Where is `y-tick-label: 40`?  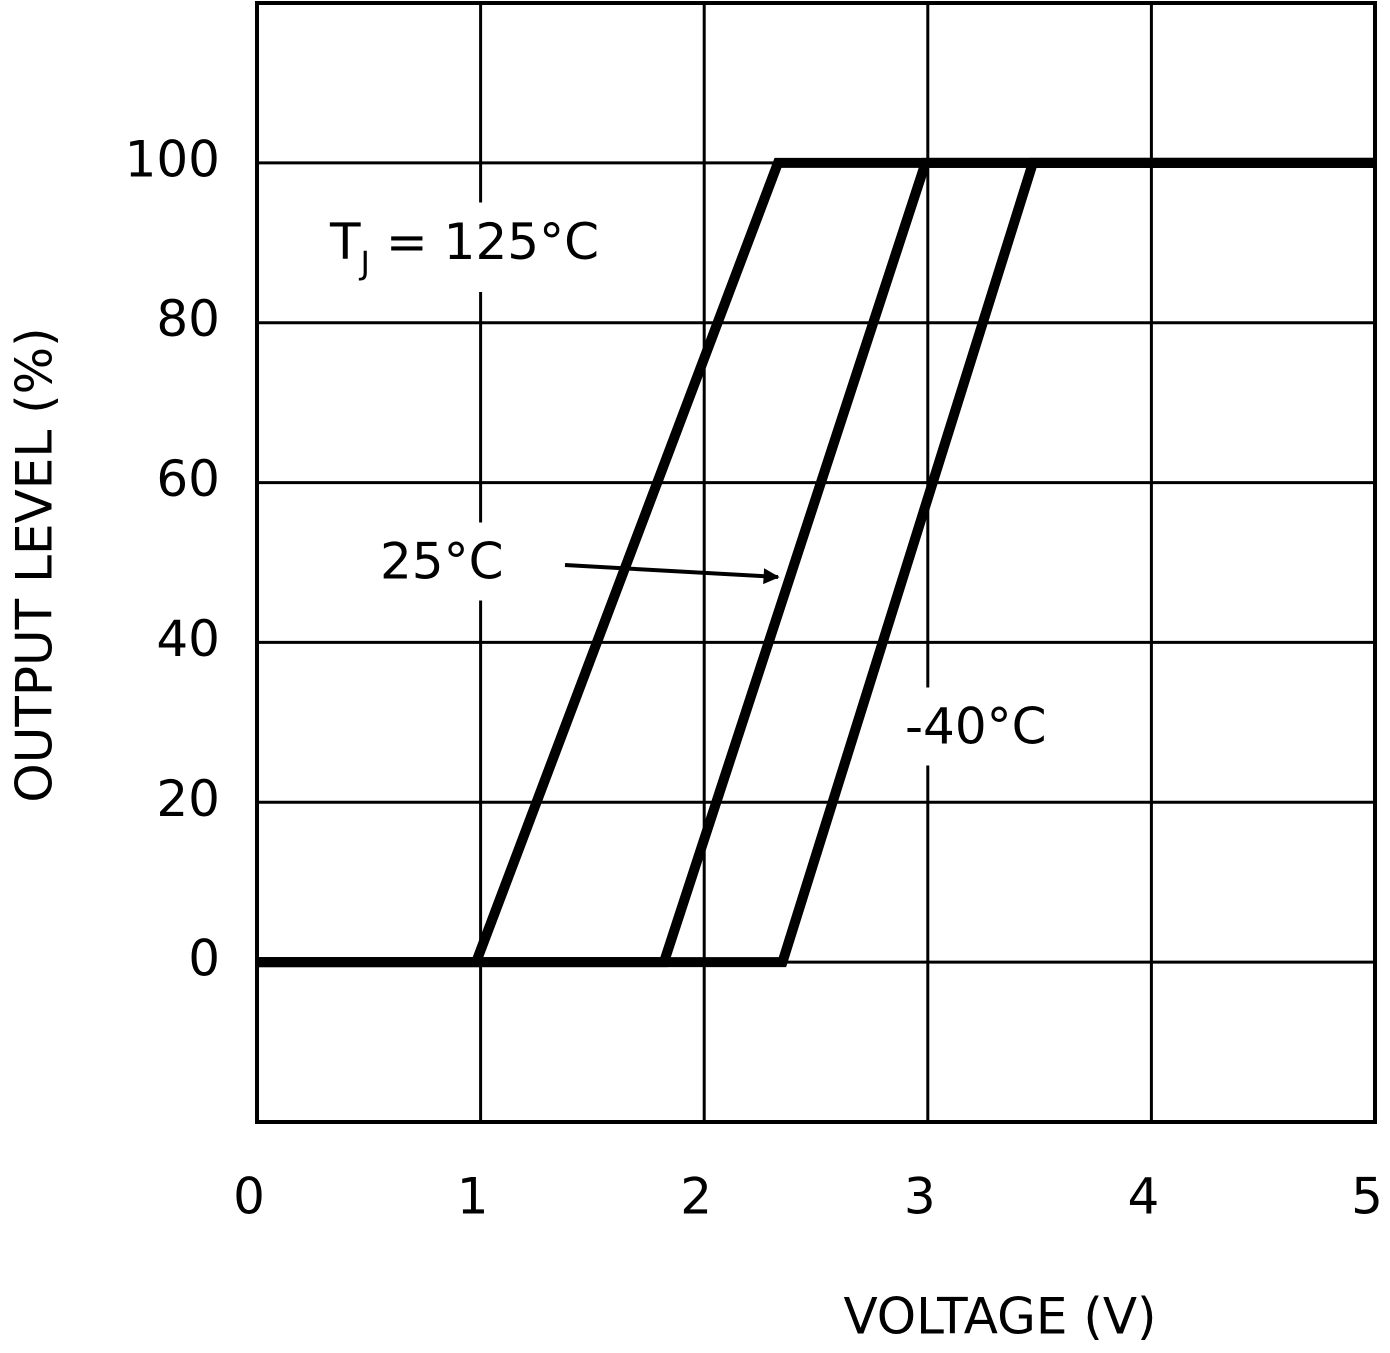
y-tick-label: 40 is located at coordinates (188, 639).